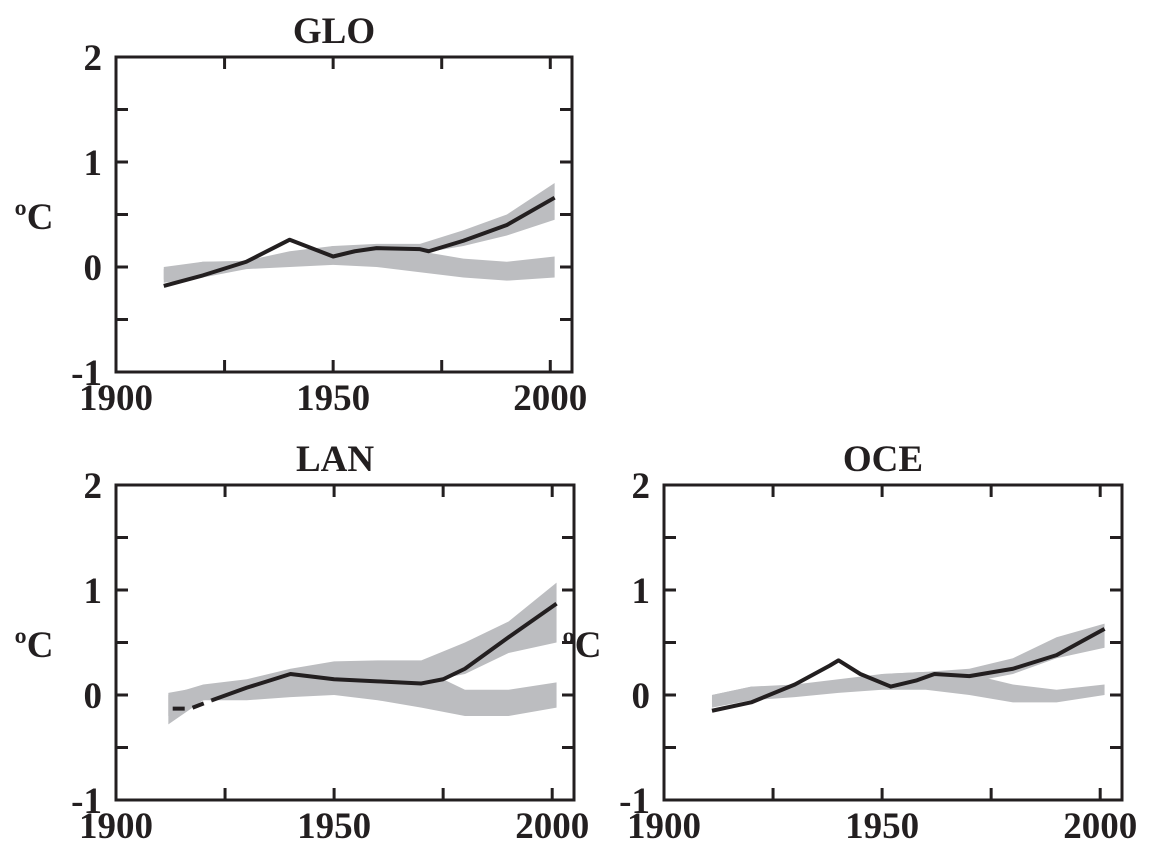  I want to click on plot-frame, so click(344, 214).